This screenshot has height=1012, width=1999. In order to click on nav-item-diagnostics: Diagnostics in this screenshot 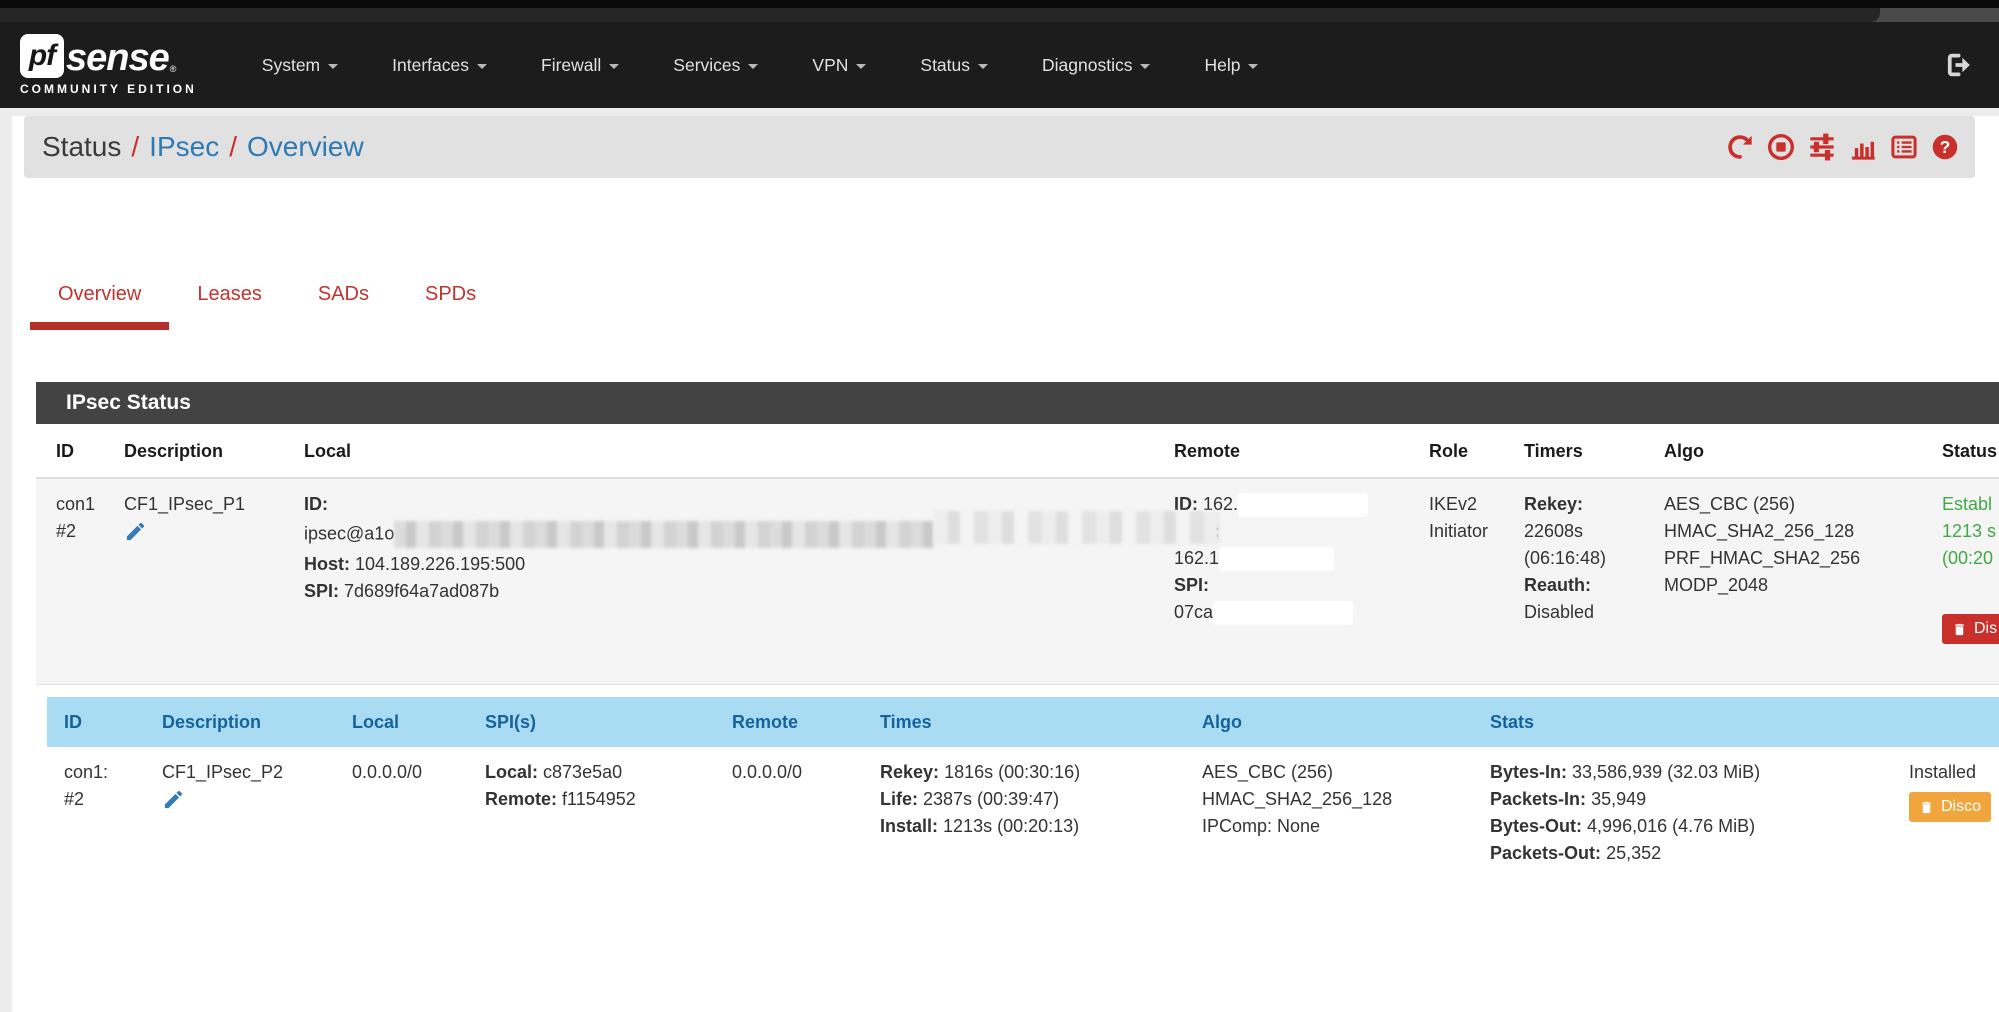, I will do `click(1096, 65)`.